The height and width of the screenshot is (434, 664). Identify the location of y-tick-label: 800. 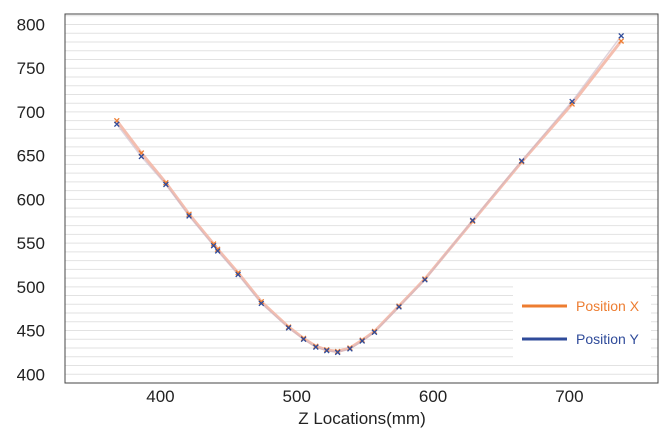
(31, 24).